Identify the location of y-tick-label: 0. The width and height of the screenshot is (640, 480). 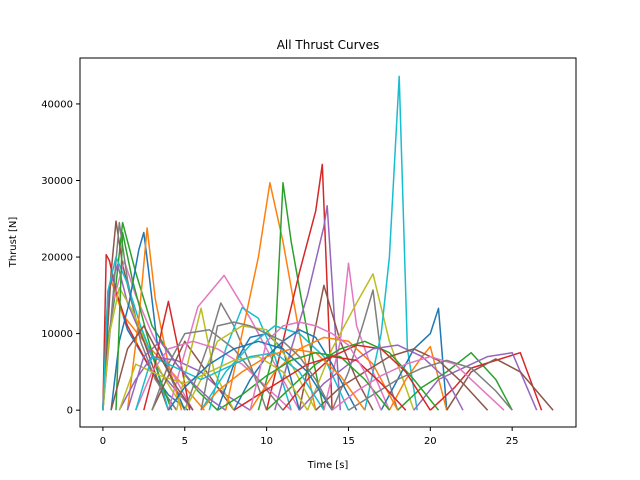
(70, 411).